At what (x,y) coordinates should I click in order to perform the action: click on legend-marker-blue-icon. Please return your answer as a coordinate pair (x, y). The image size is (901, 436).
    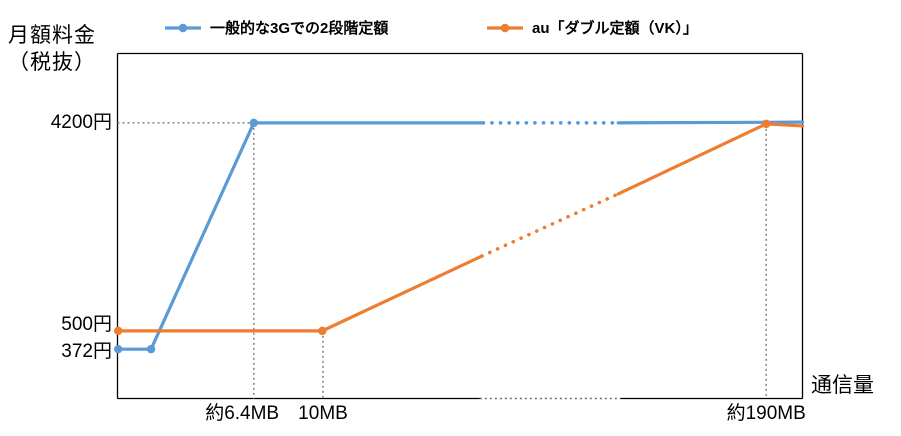
    Looking at the image, I should click on (183, 28).